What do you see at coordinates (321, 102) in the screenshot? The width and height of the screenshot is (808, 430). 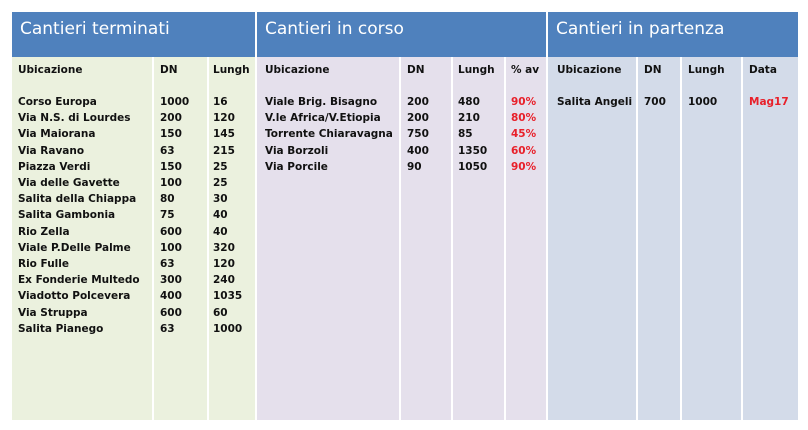 I see `table-cell: Viale Brig. Bisagno` at bounding box center [321, 102].